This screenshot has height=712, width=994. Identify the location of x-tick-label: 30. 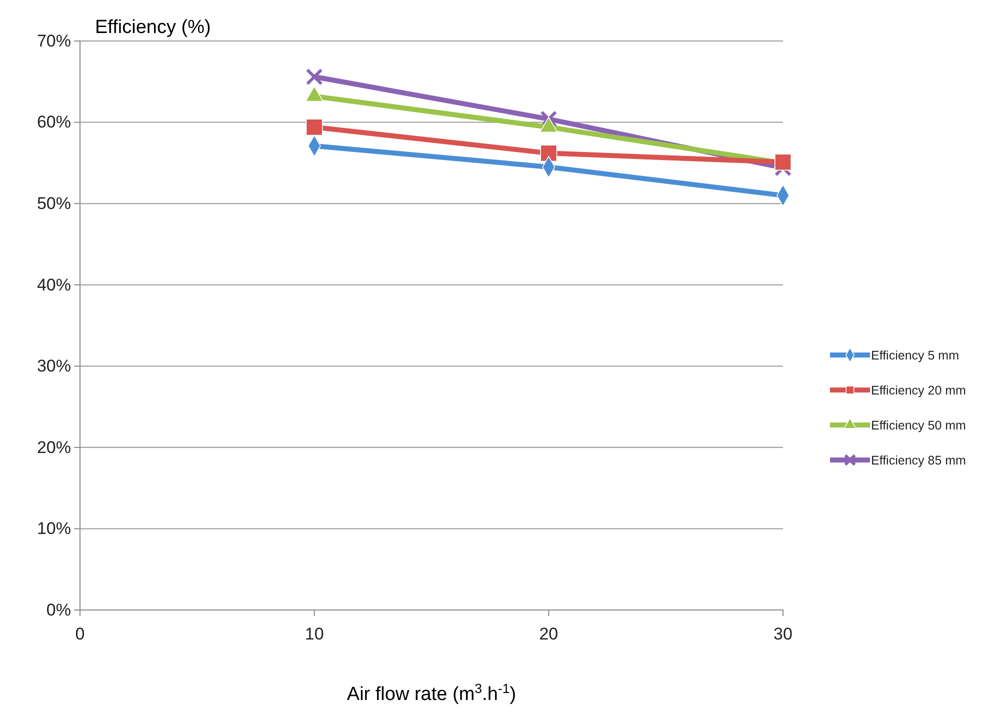
(783, 634).